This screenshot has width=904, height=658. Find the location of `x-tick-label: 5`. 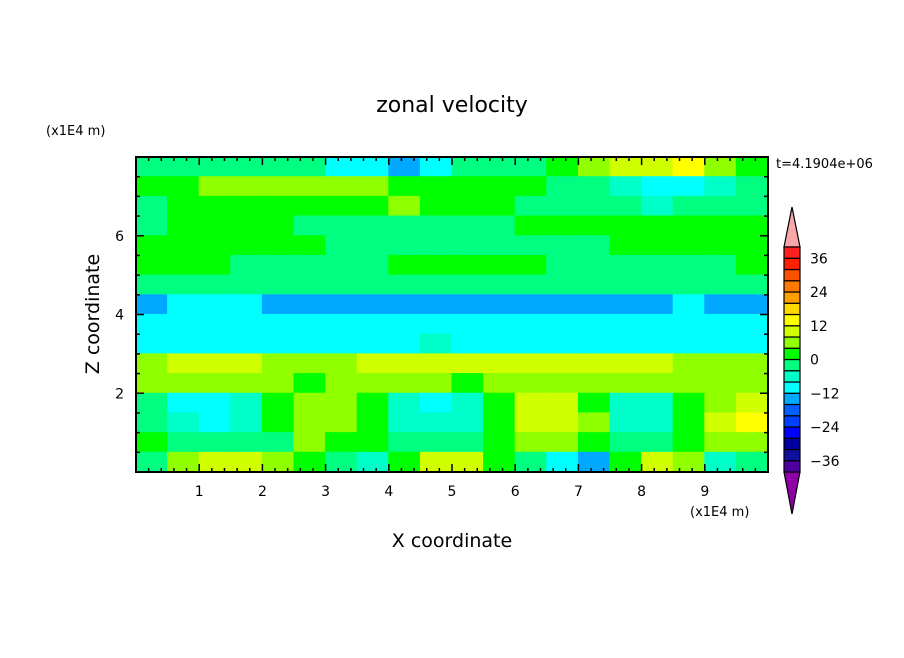

x-tick-label: 5 is located at coordinates (452, 492).